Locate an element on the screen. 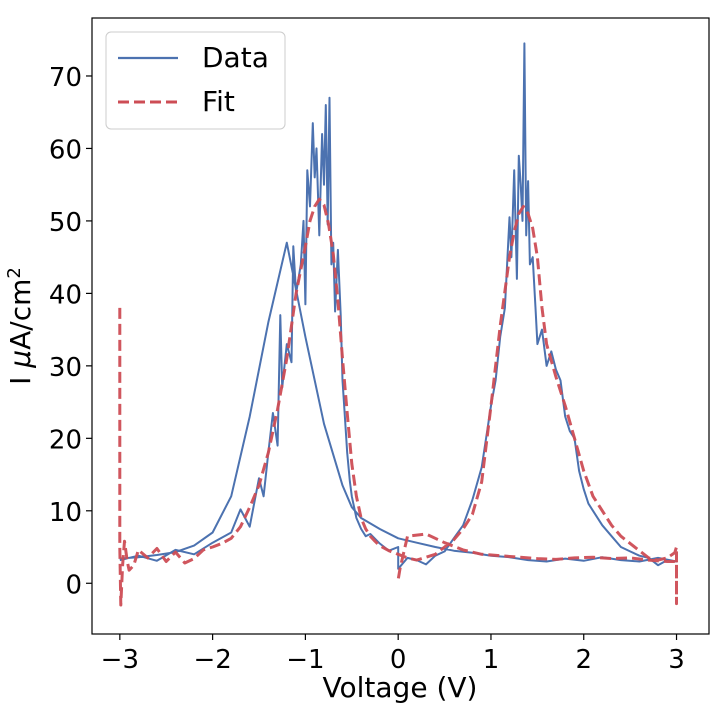 The width and height of the screenshot is (720, 720). y-tick-label: 30 is located at coordinates (65, 368).